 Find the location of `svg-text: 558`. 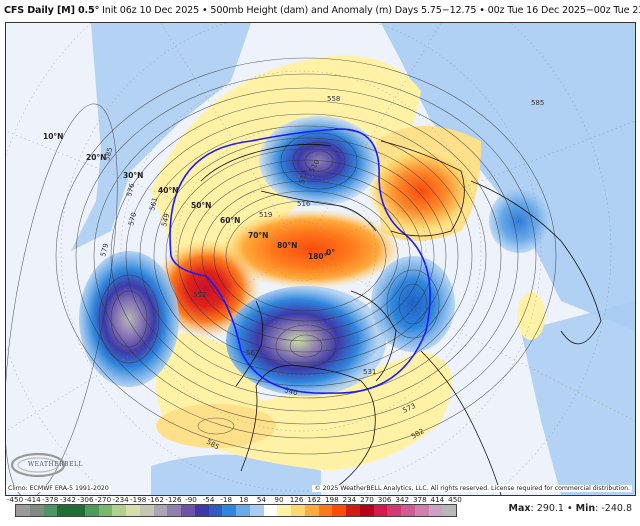

svg-text: 558 is located at coordinates (333, 99).